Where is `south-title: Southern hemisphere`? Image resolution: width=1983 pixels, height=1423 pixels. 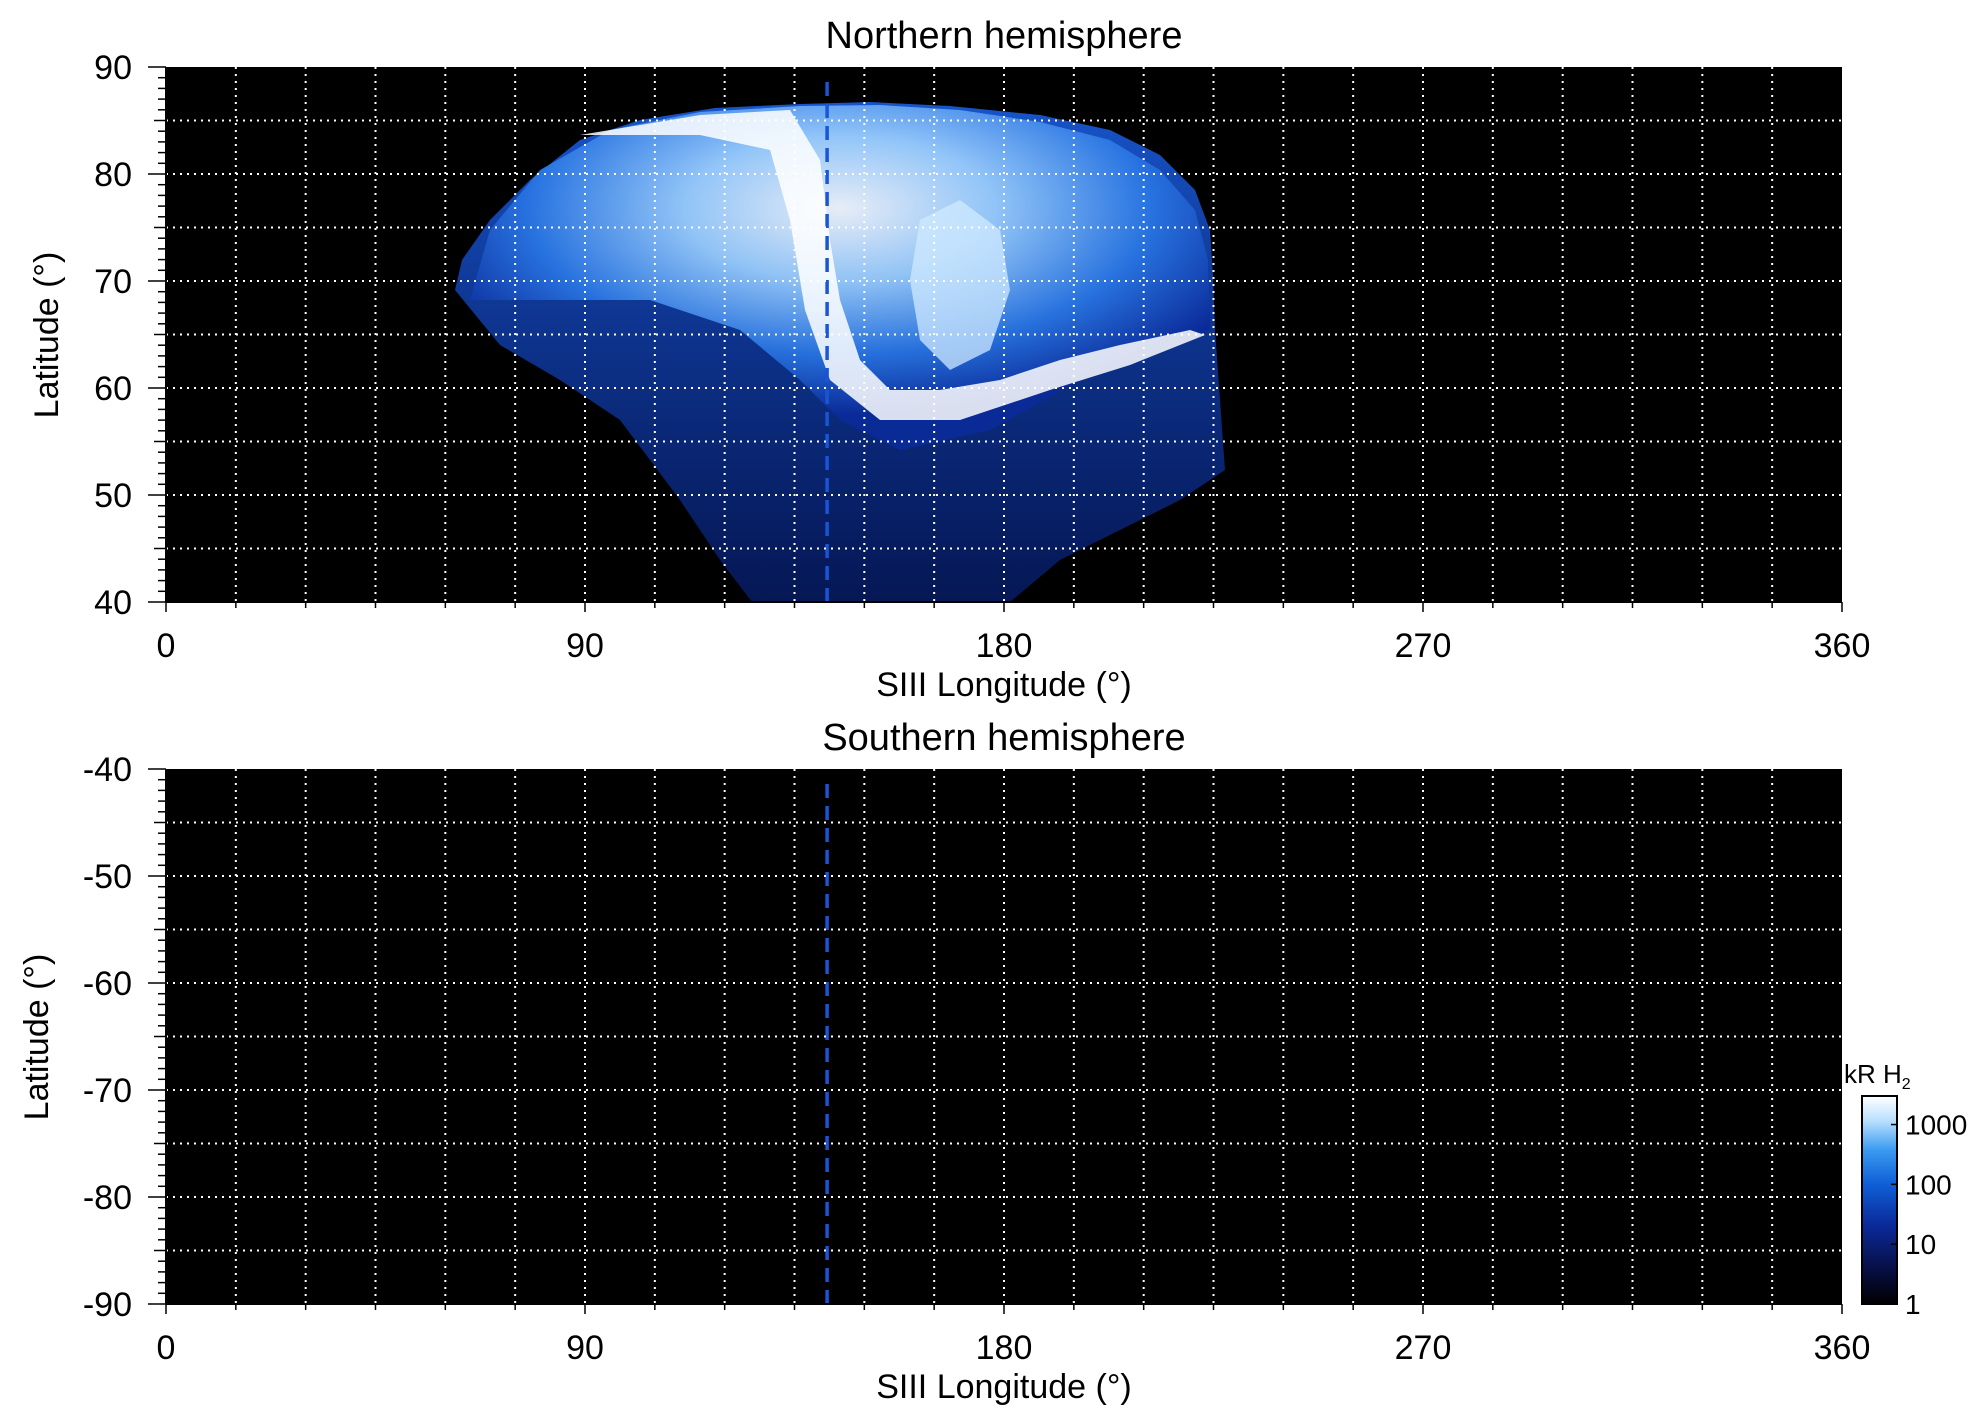
south-title: Southern hemisphere is located at coordinates (1003, 738).